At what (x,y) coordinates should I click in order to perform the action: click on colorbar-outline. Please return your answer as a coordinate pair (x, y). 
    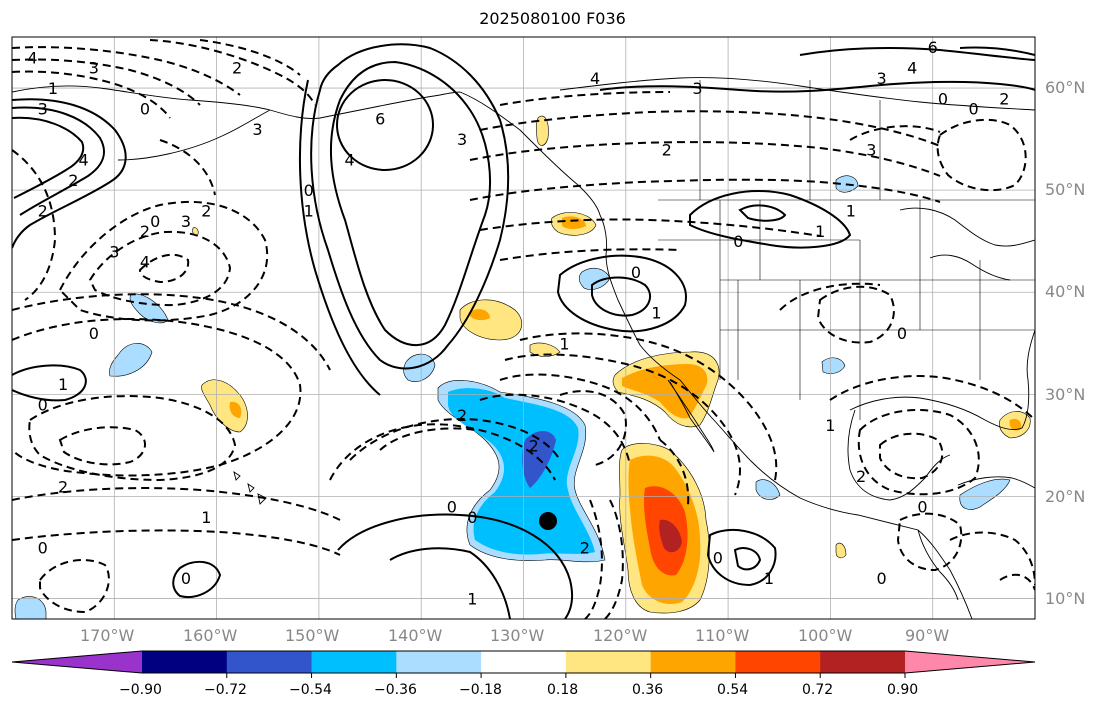
    Looking at the image, I should click on (523, 662).